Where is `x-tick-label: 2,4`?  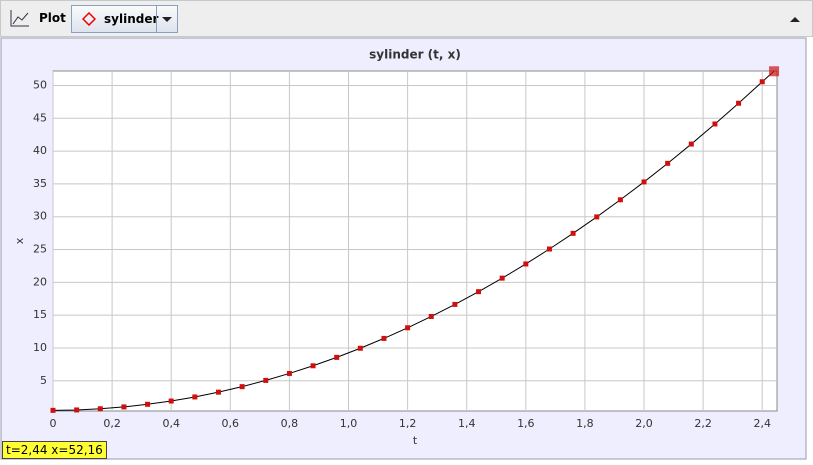 x-tick-label: 2,4 is located at coordinates (762, 423).